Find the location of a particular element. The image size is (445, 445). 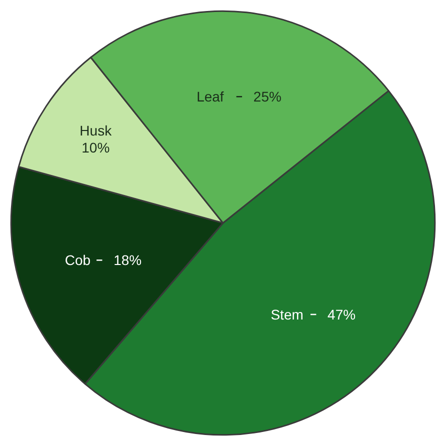

slice-label: Stem is located at coordinates (287, 314).